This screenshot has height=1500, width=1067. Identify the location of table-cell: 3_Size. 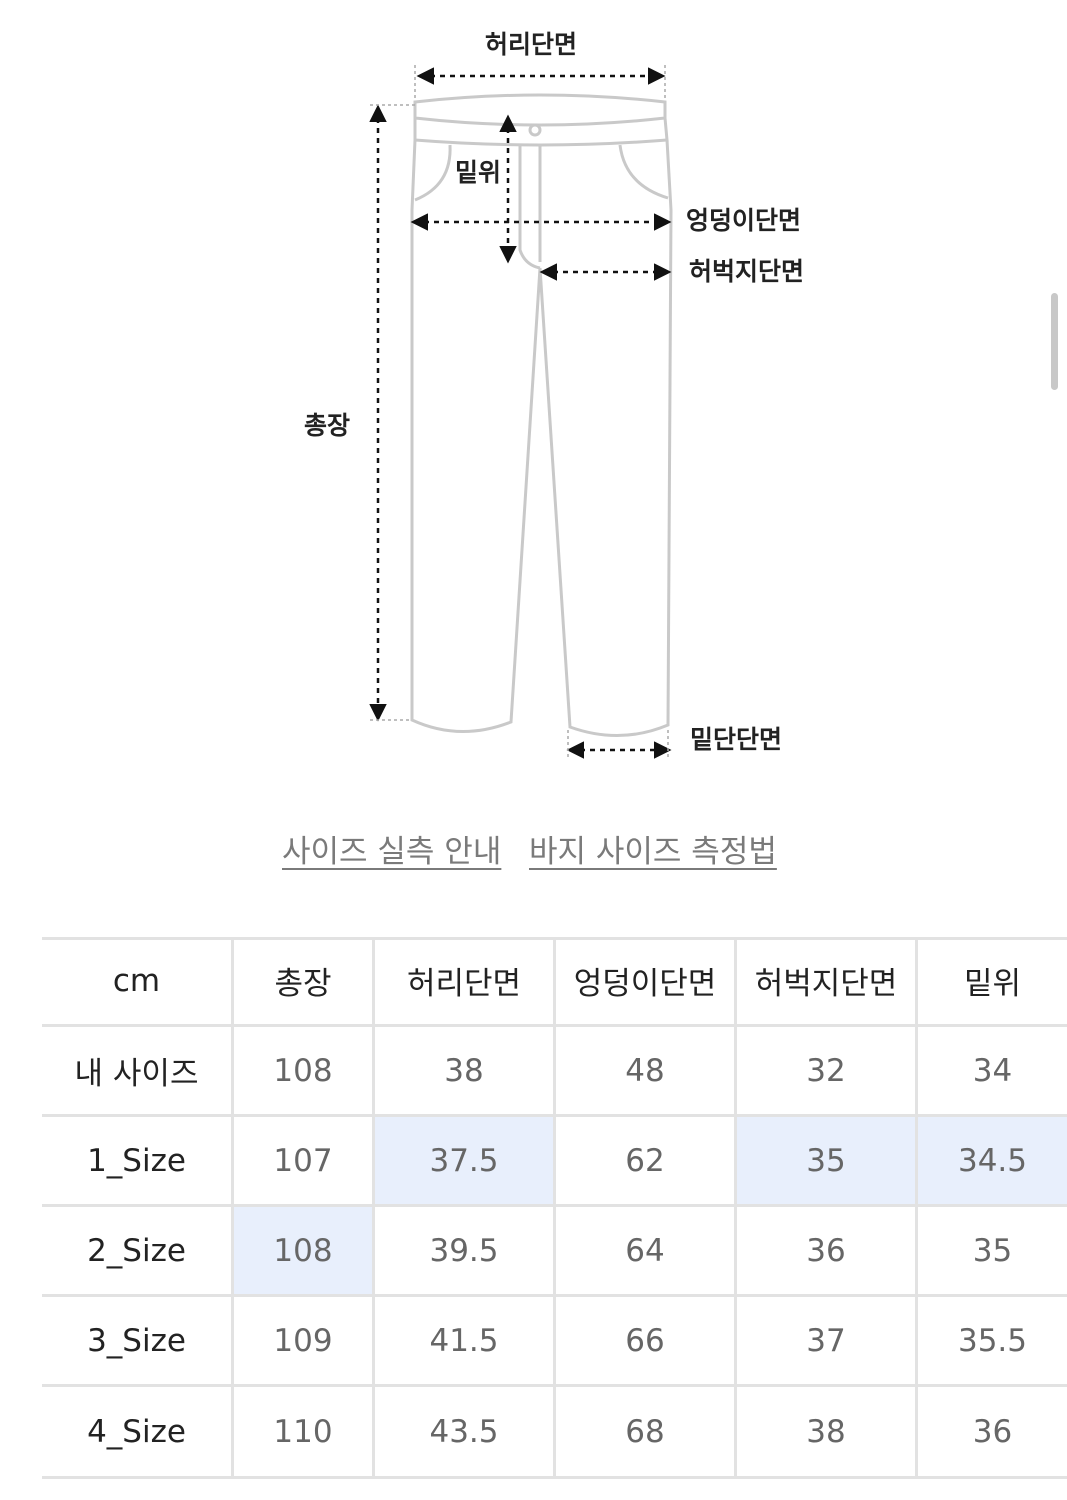
(138, 1342).